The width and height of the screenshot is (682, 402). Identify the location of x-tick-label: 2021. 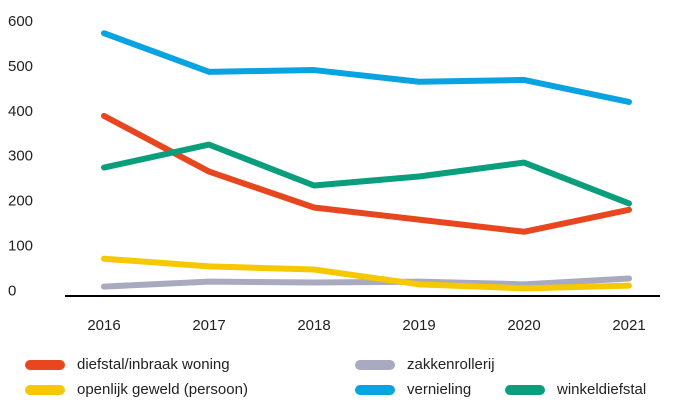
(628, 325).